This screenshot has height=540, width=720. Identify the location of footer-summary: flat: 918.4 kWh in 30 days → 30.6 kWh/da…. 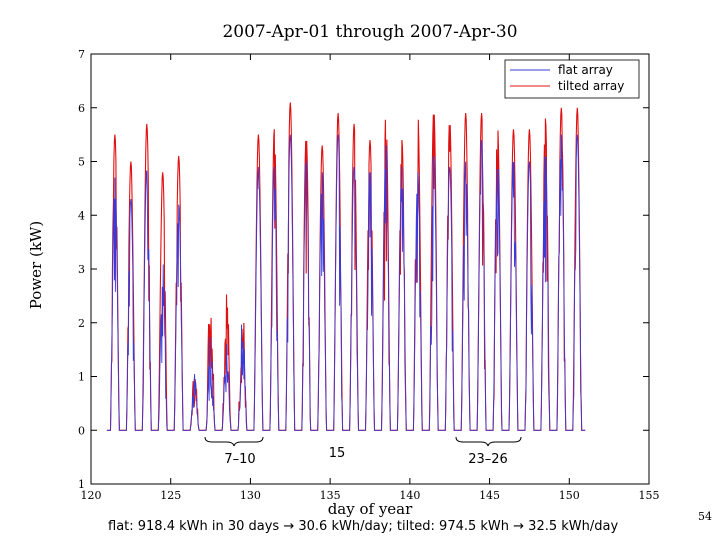
(363, 526).